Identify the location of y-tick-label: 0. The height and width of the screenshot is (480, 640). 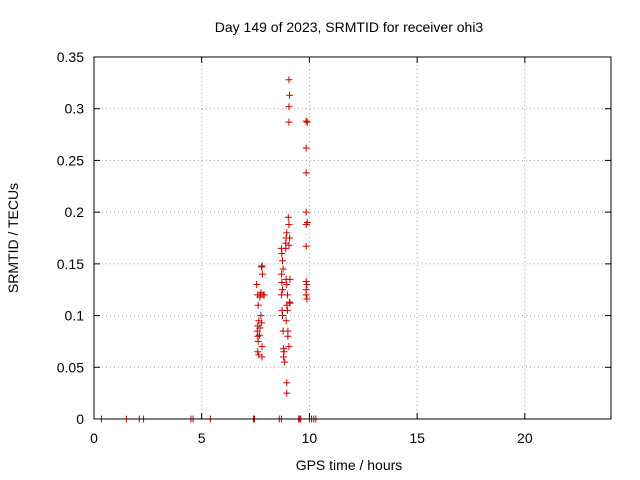
(80, 419).